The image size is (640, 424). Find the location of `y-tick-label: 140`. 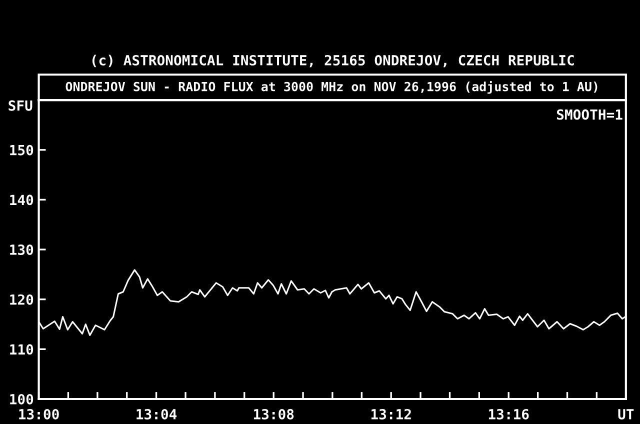

y-tick-label: 140 is located at coordinates (22, 200).